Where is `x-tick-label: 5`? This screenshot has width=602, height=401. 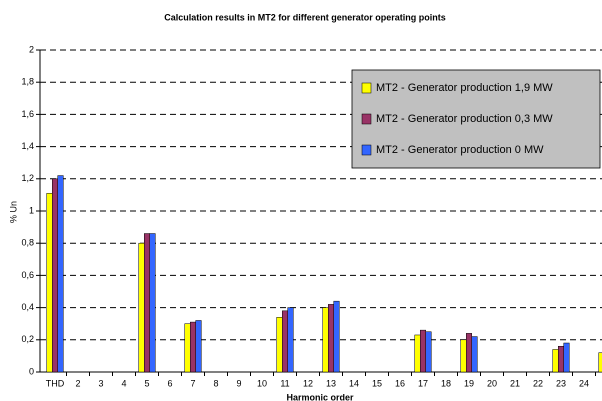 x-tick-label: 5 is located at coordinates (146, 383).